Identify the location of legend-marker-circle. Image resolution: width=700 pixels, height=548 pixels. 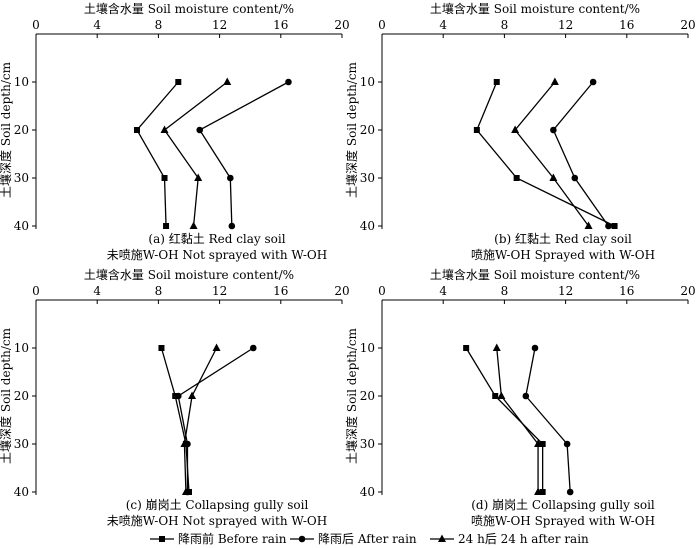
(302, 539).